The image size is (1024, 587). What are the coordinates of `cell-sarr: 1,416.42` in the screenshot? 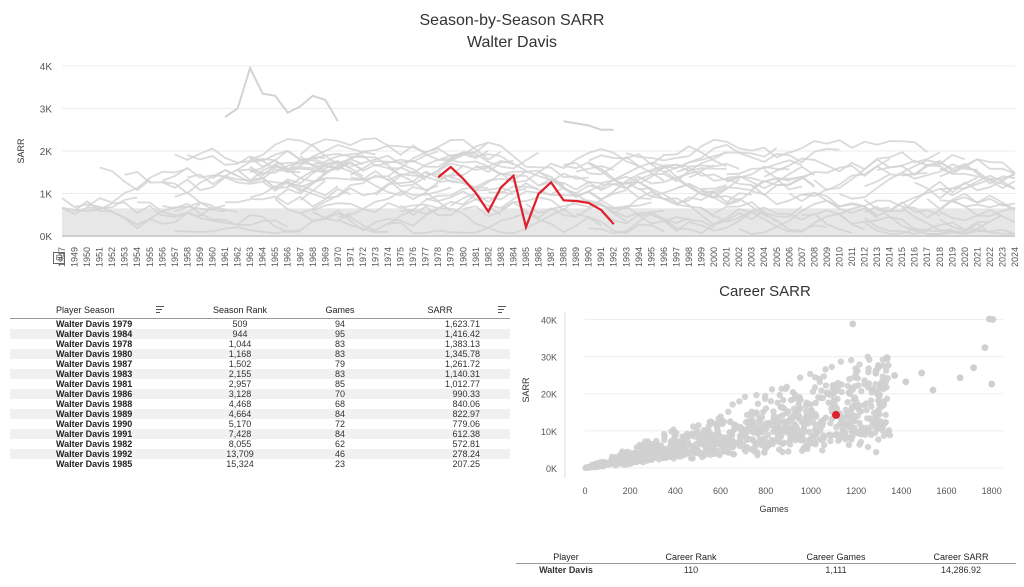 It's located at (462, 334).